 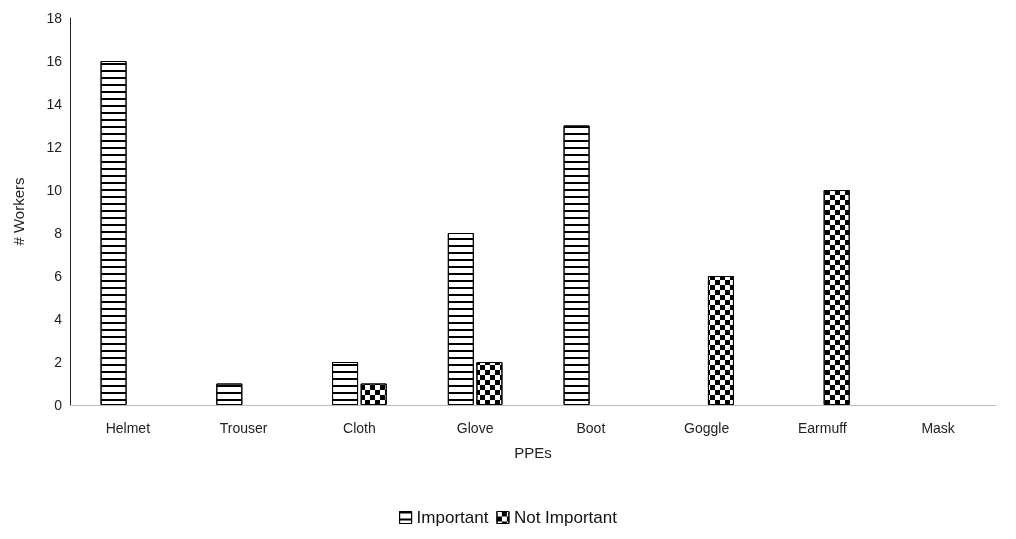 I want to click on y-tick-label: 16, so click(x=54, y=61).